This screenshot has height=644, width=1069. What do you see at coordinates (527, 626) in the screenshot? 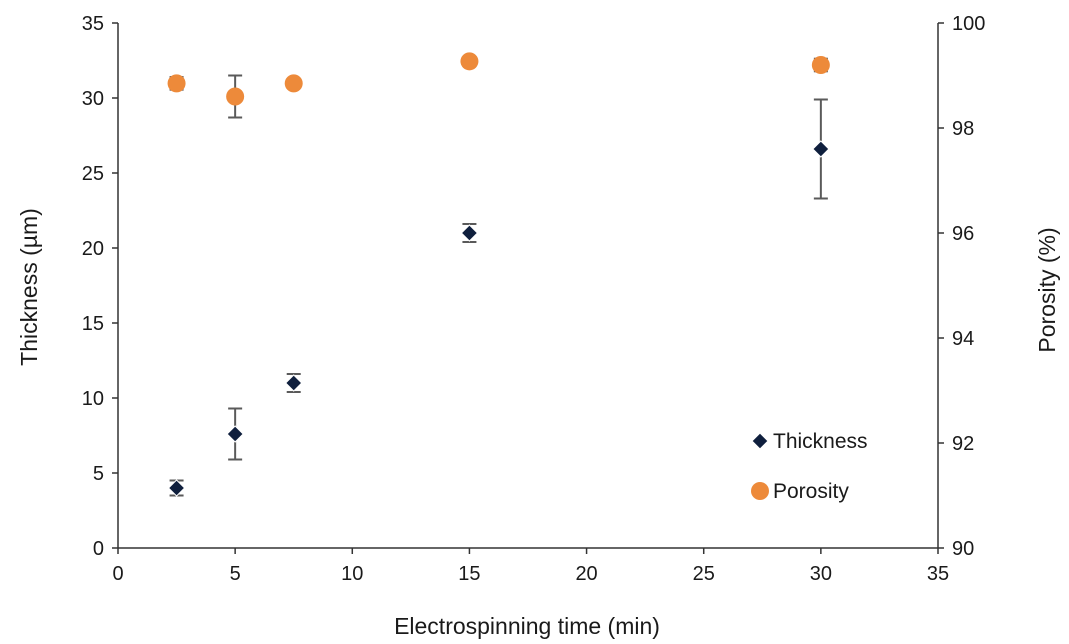
I see `x-axis-title: Electrospinning time (min)` at bounding box center [527, 626].